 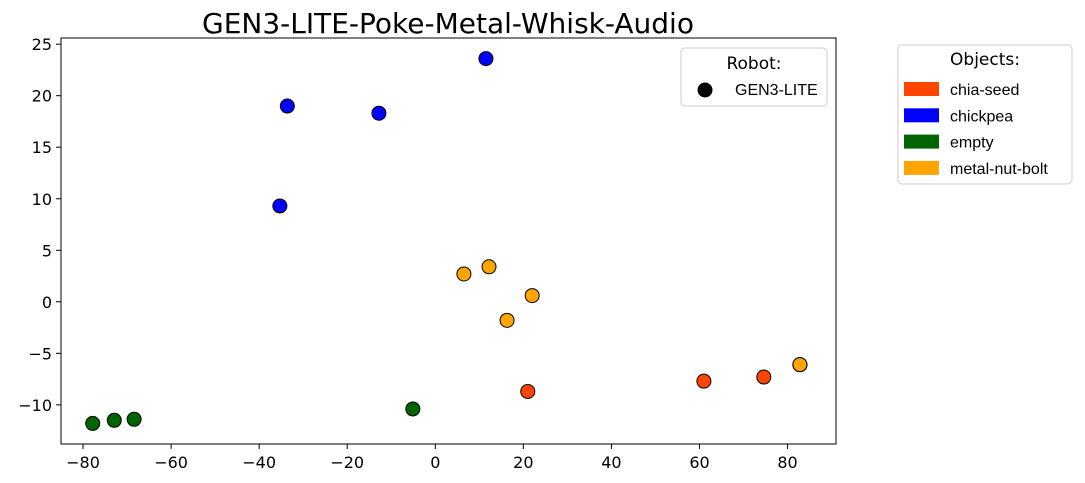 I want to click on x-tick-label: 80, so click(x=787, y=462).